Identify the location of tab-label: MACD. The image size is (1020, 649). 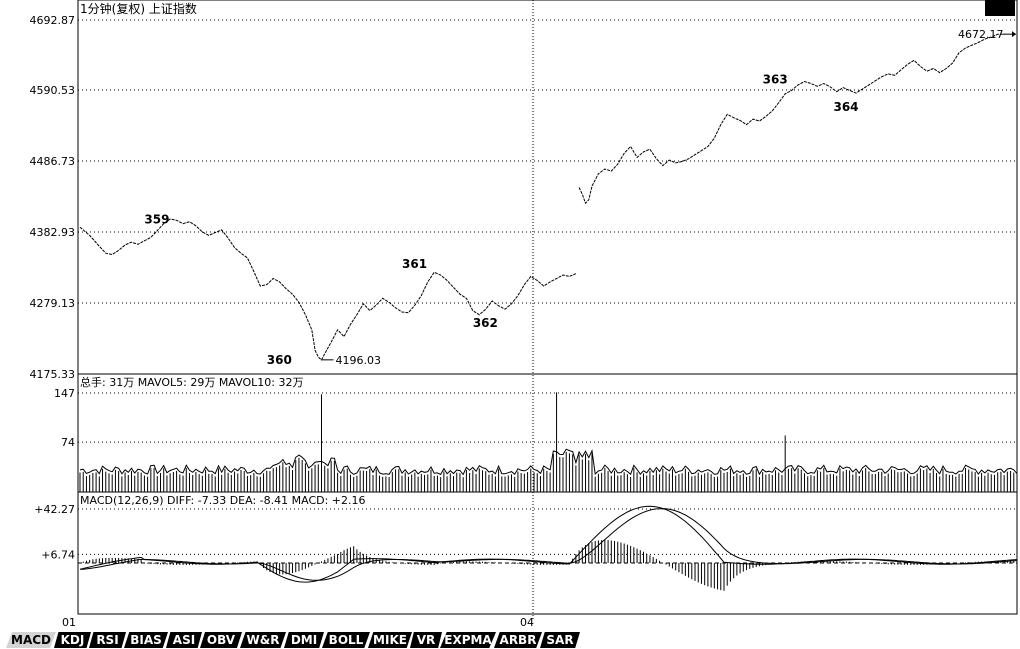
(31, 640).